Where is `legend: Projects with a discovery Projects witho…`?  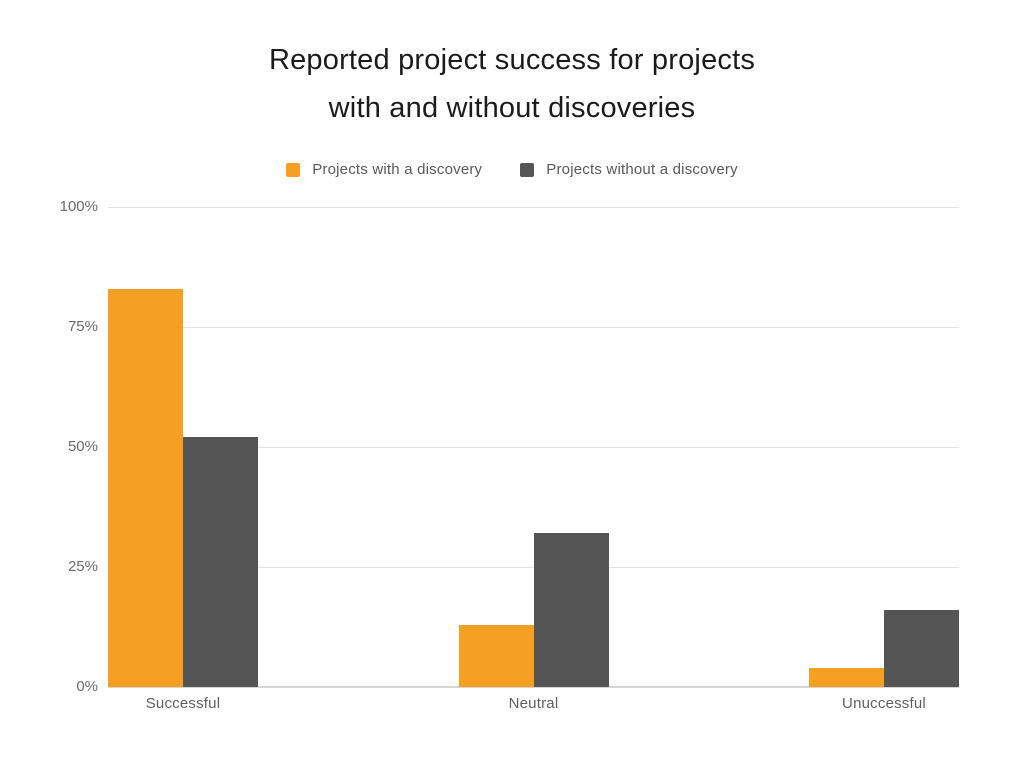 legend: Projects with a discovery Projects witho… is located at coordinates (512, 169).